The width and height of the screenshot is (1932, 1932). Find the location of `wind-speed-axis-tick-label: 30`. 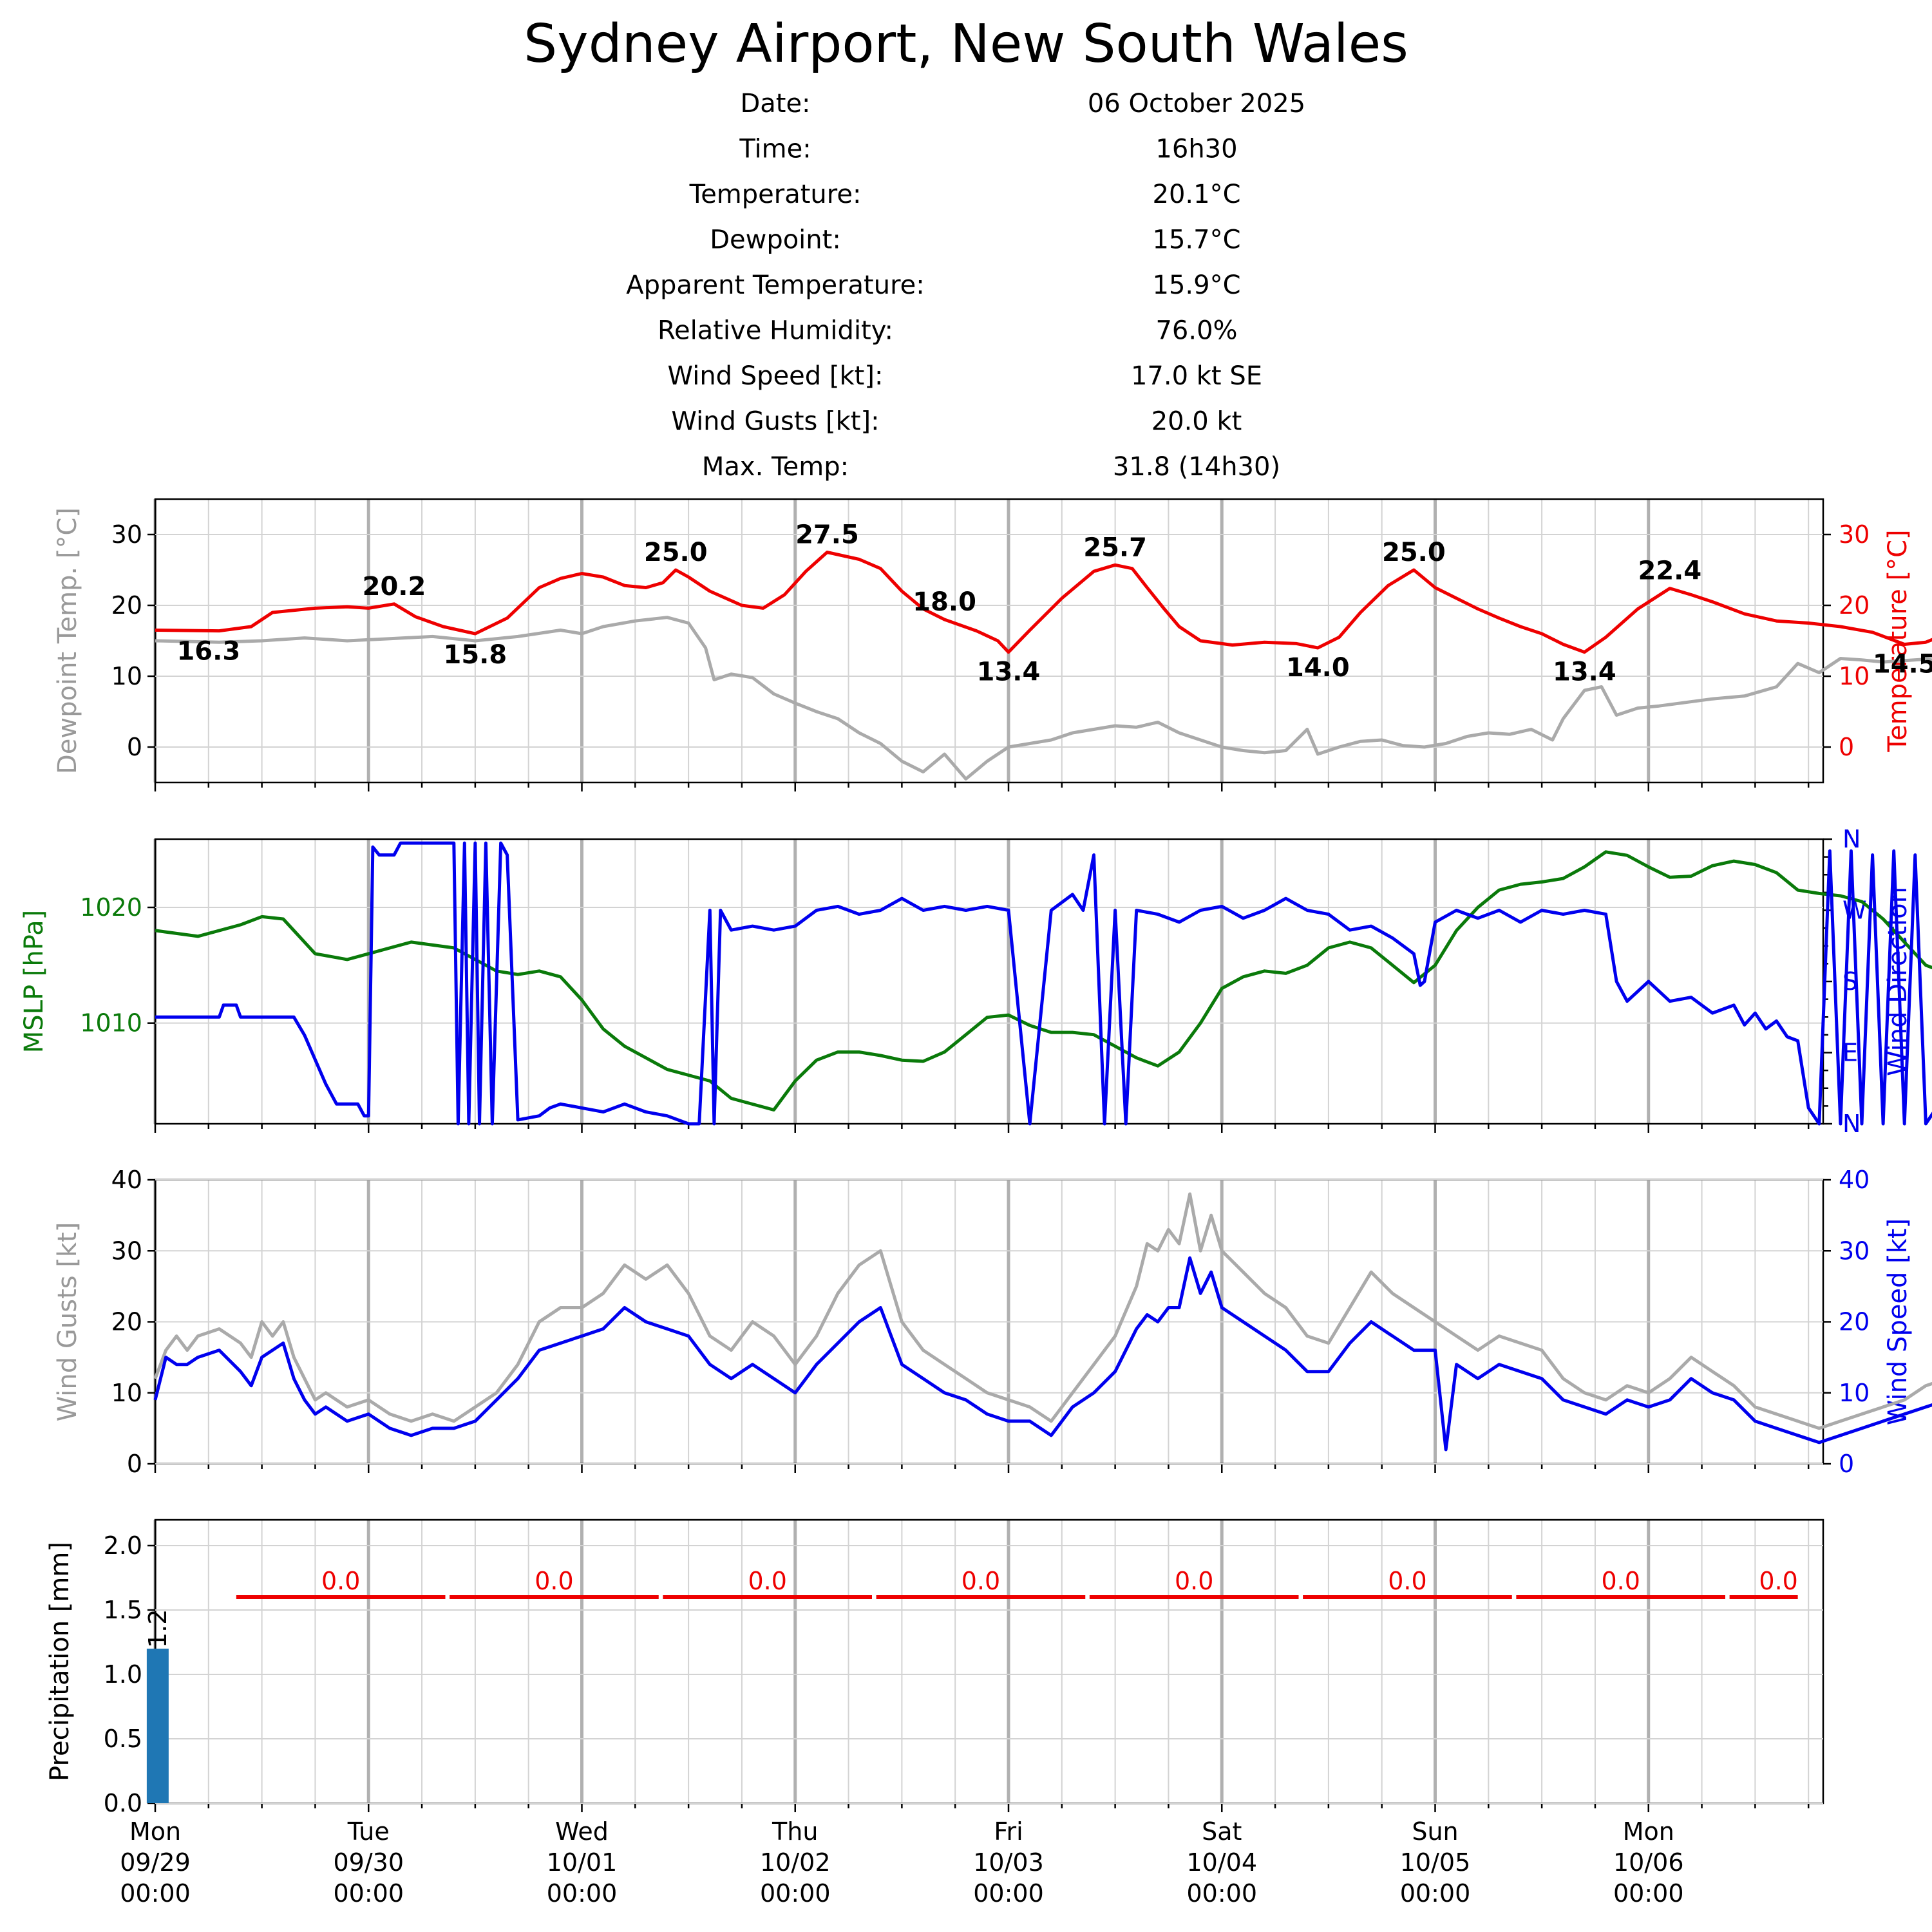

wind-speed-axis-tick-label: 30 is located at coordinates (1855, 1251).